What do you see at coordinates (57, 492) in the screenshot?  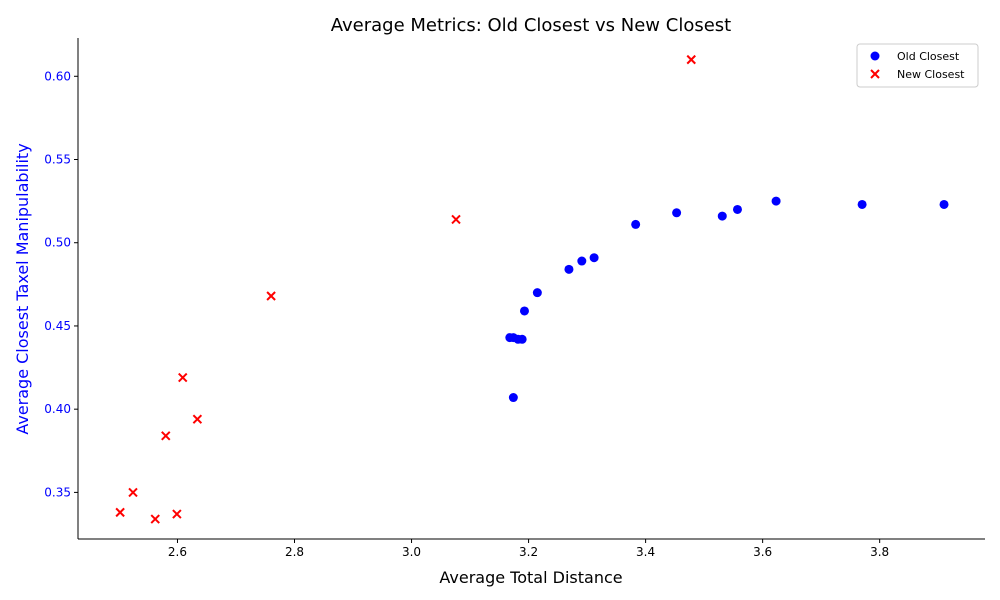 I see `y-tick-label: 0.35` at bounding box center [57, 492].